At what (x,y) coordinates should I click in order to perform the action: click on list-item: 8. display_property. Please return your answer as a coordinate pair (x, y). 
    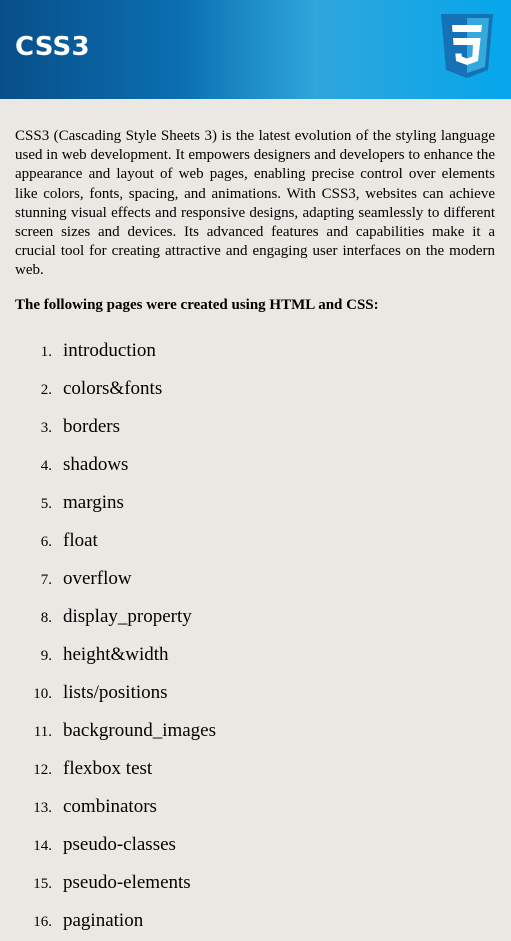
    Looking at the image, I should click on (255, 617).